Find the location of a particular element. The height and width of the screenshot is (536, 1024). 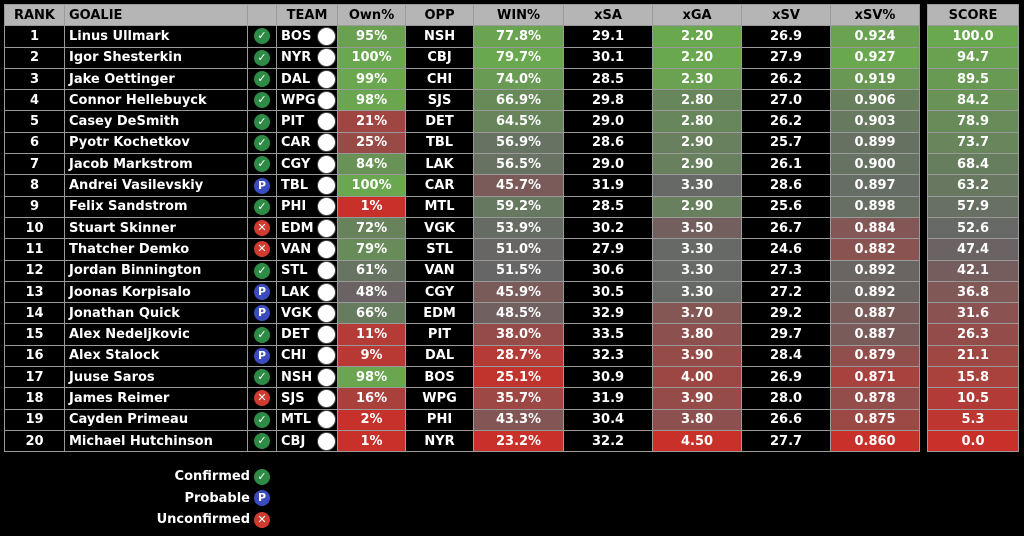

team-cell: DET is located at coordinates (295, 334).